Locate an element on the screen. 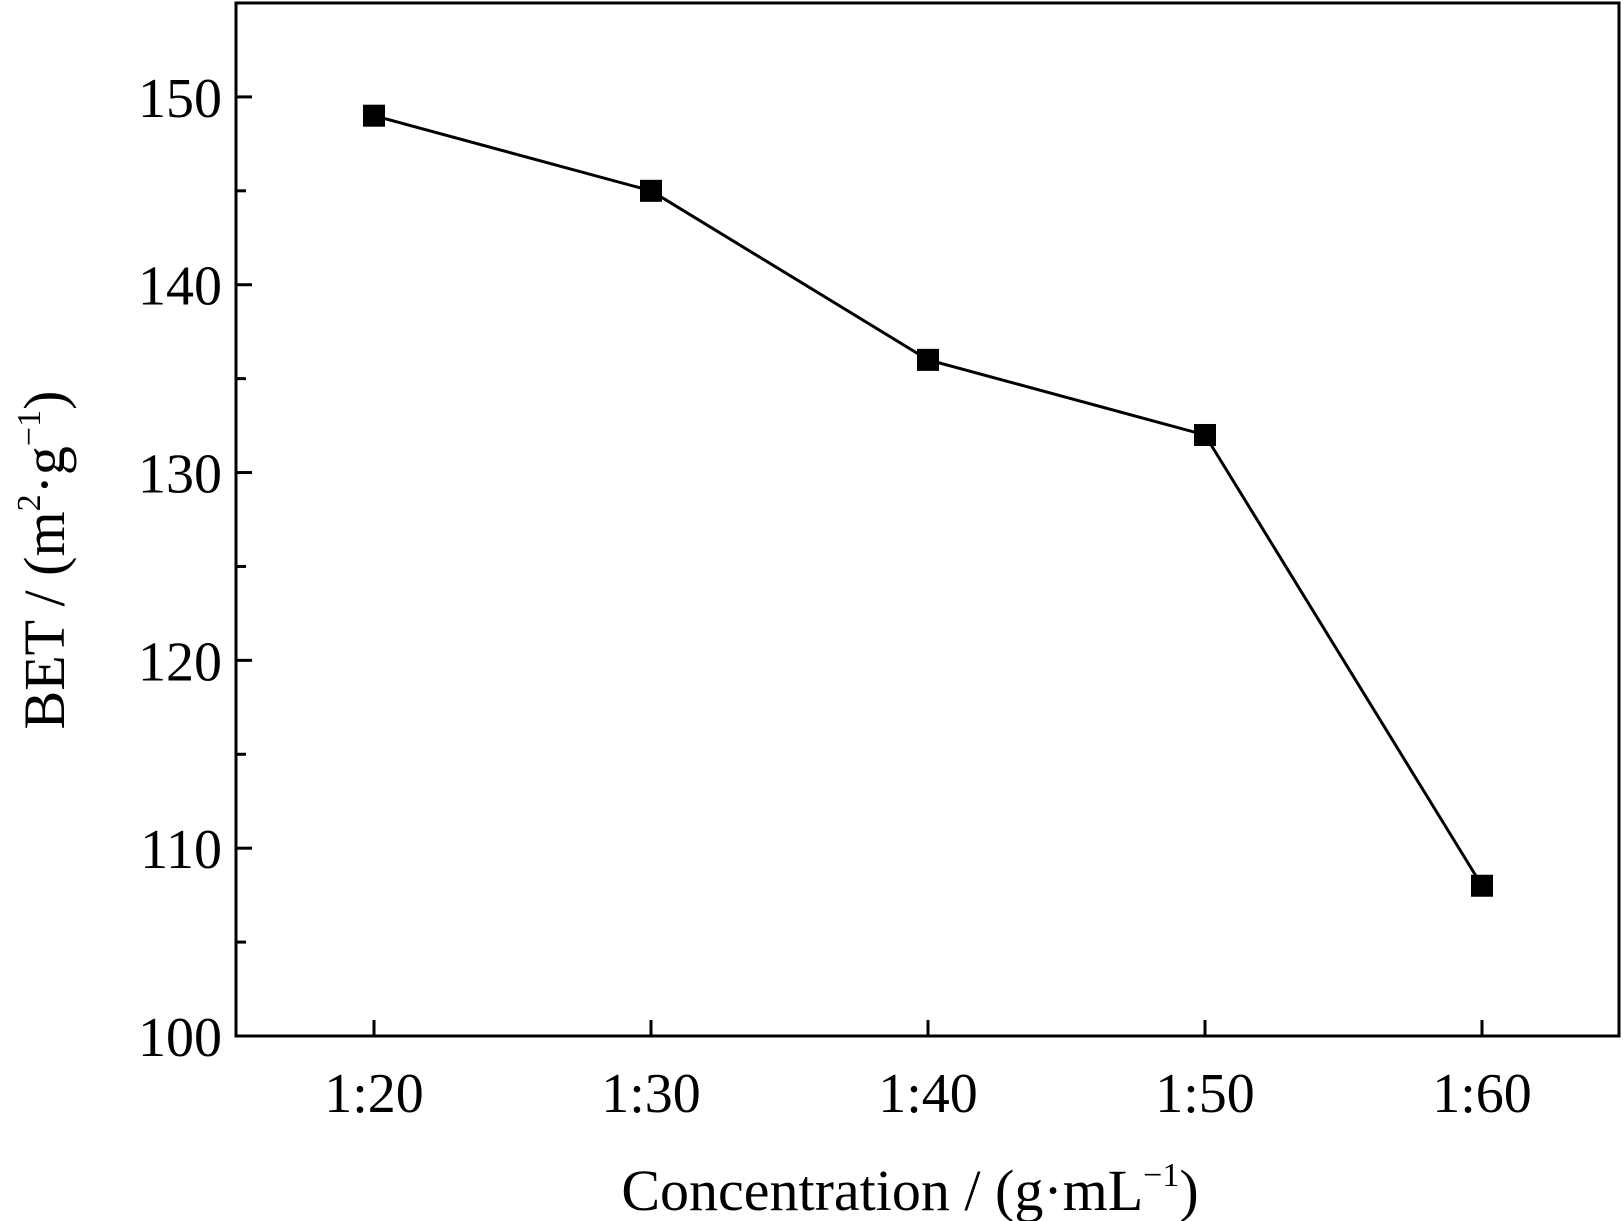 This screenshot has width=1623, height=1221. x-tick-label-1:40: 1:40 is located at coordinates (928, 1094).